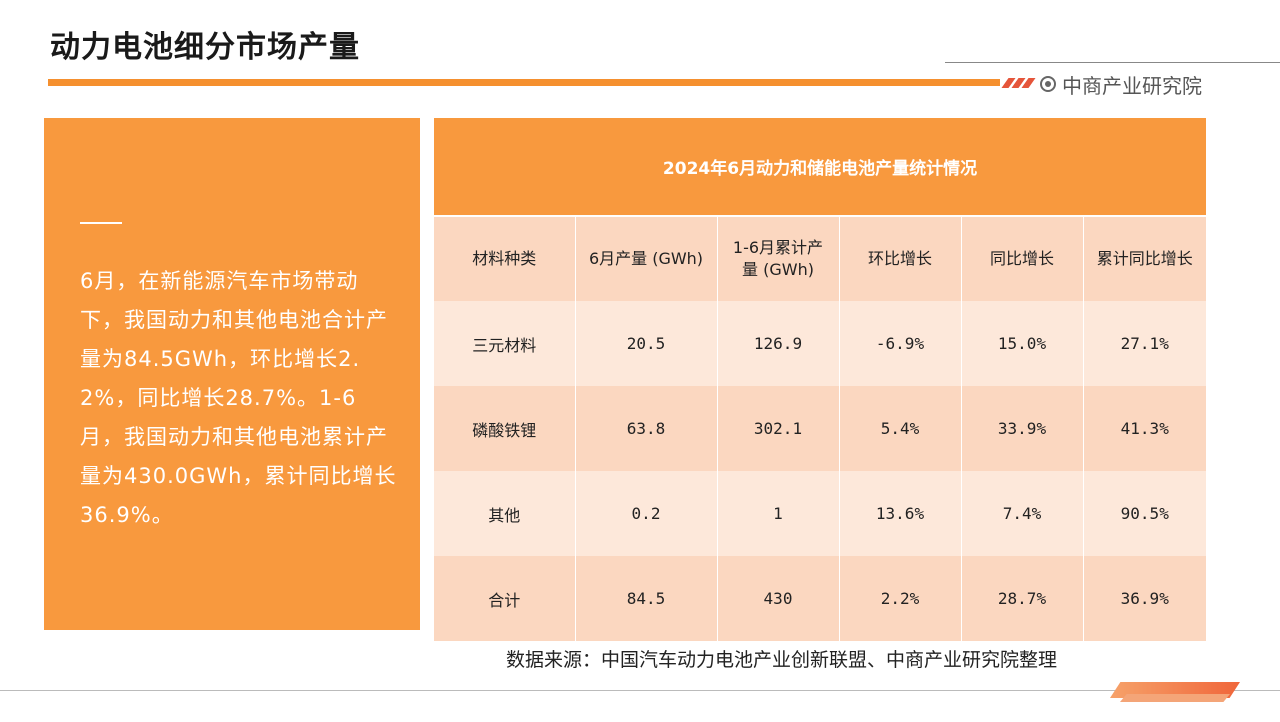 The image size is (1280, 722). Describe the element at coordinates (505, 428) in the screenshot. I see `table-cell: 磷酸铁锂` at that location.